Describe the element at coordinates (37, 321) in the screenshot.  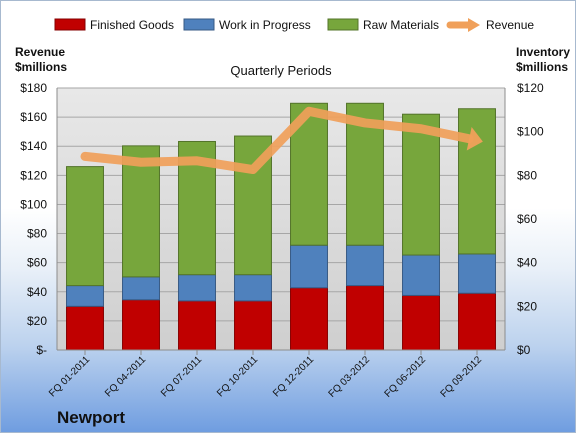
I see `left-tick-label: $20` at that location.